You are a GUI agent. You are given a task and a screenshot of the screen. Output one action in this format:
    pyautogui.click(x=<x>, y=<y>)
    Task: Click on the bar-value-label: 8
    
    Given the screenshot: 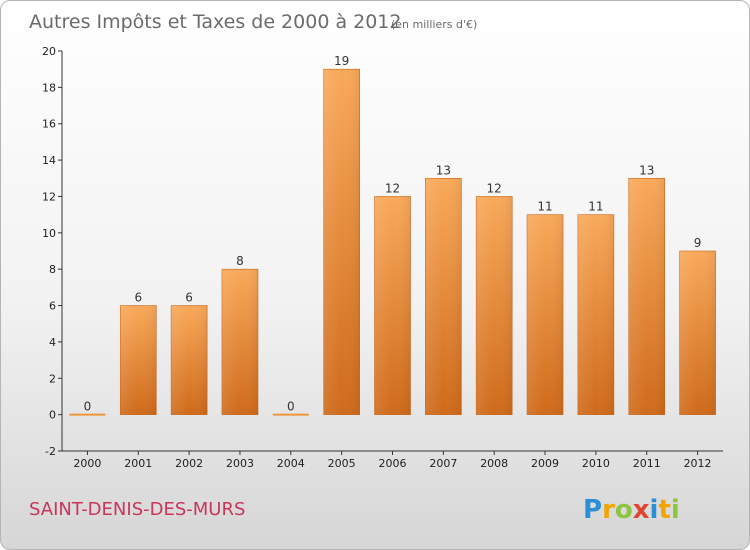 What is the action you would take?
    pyautogui.click(x=240, y=261)
    